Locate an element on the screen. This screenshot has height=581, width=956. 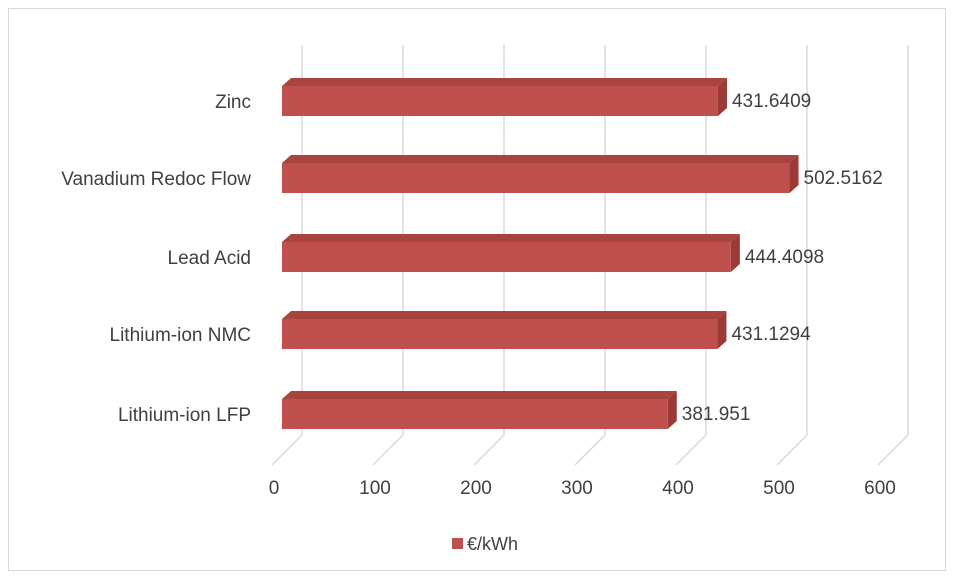
data-label-2: 444.4098 is located at coordinates (784, 257).